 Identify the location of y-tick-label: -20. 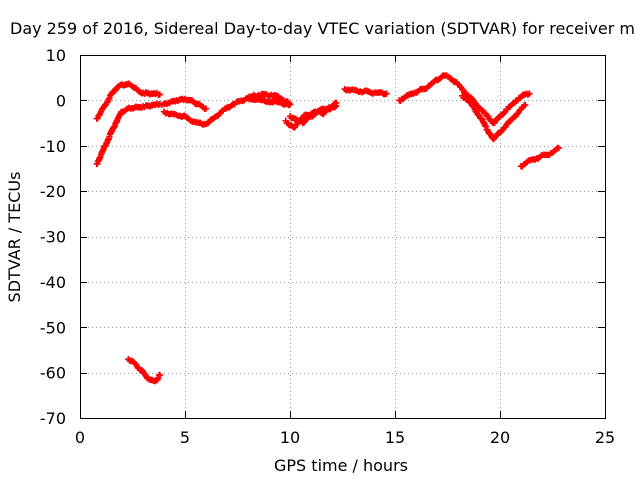
(53, 191).